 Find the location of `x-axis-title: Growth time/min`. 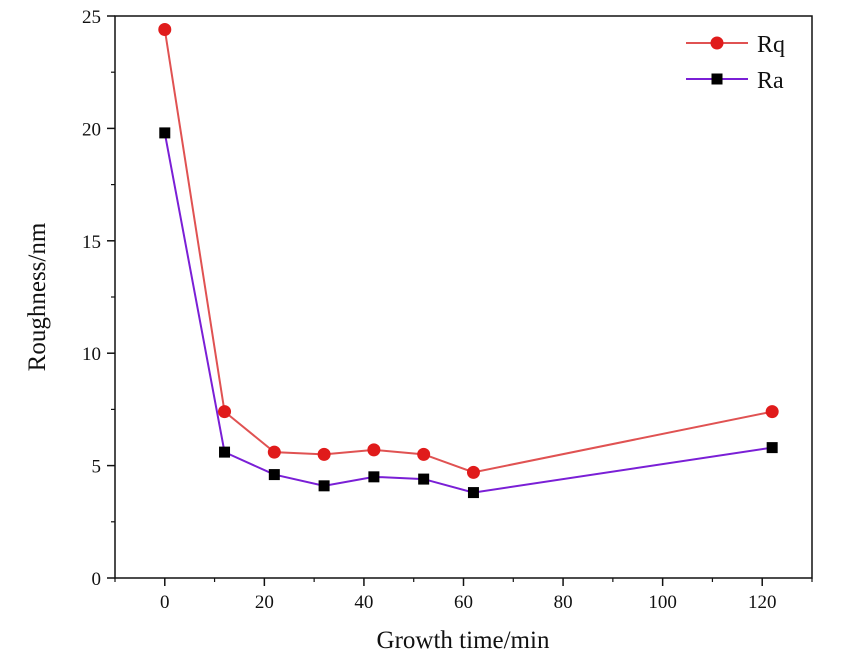

x-axis-title: Growth time/min is located at coordinates (463, 640).